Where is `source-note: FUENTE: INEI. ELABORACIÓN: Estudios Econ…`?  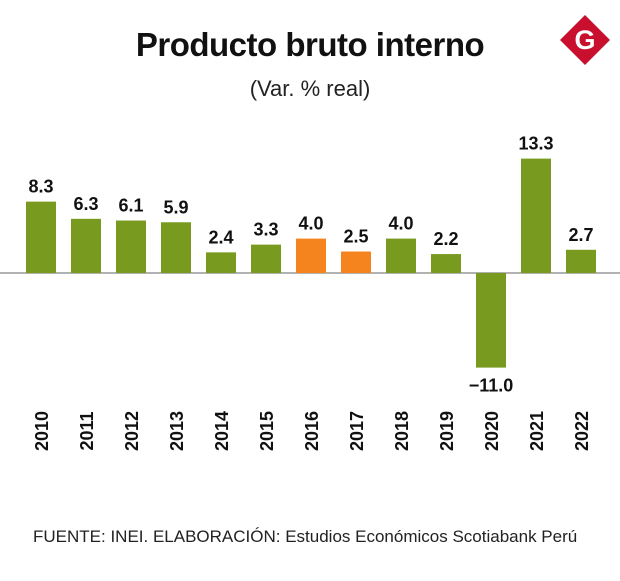
source-note: FUENTE: INEI. ELABORACIÓN: Estudios Econ… is located at coordinates (305, 536).